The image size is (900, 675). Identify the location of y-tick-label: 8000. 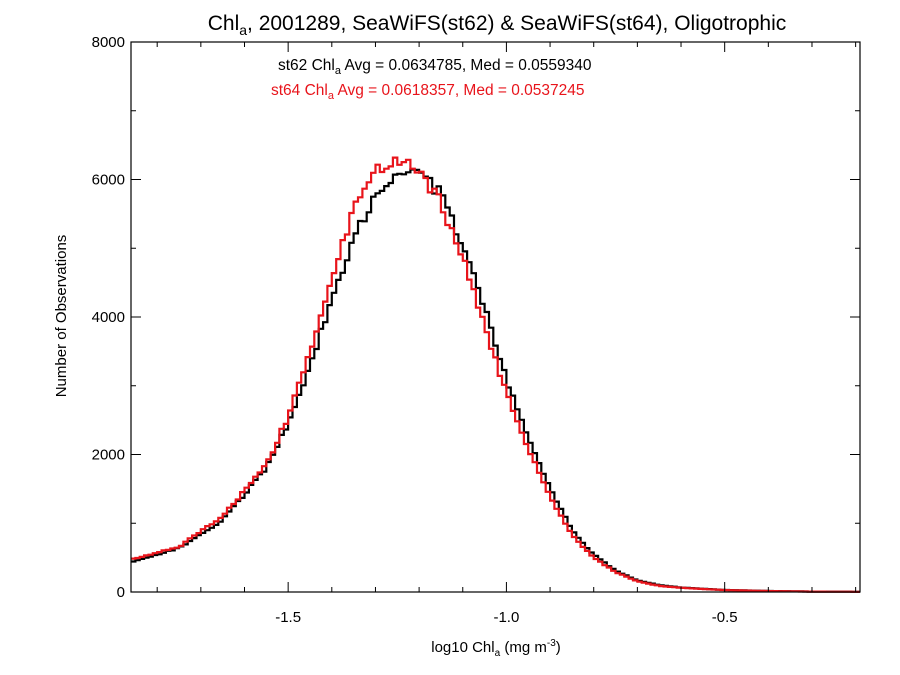
(108, 42).